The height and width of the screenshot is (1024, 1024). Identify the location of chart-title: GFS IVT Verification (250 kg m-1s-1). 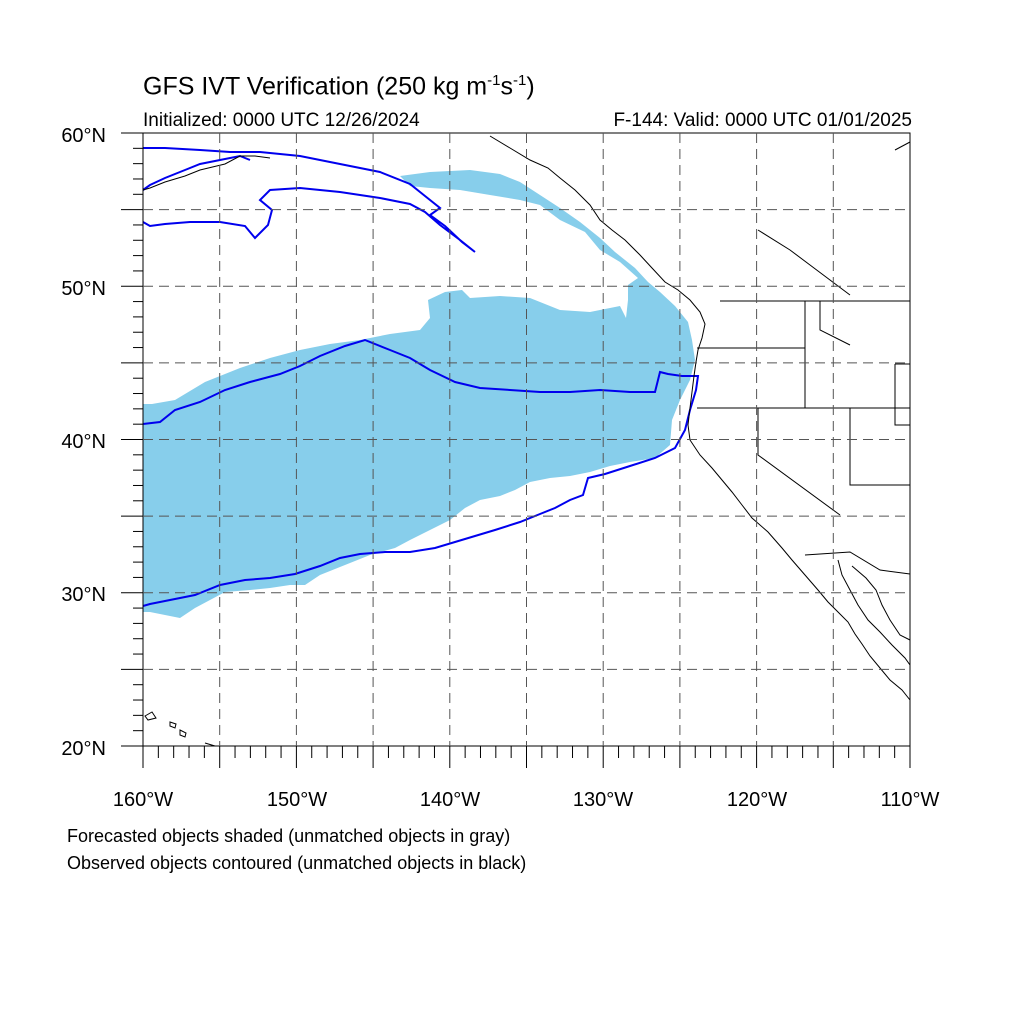
(339, 86).